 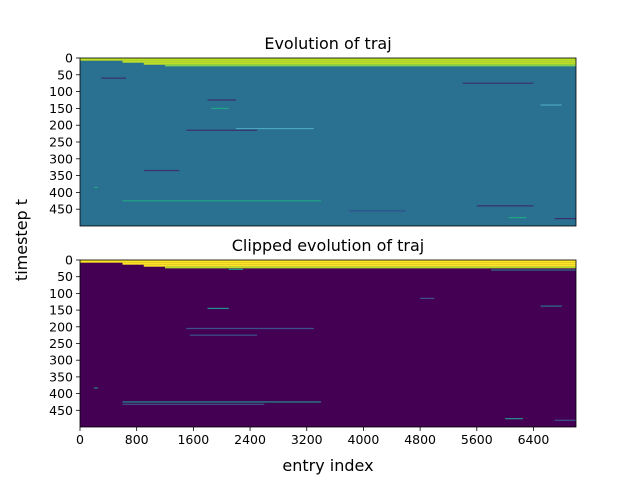 What do you see at coordinates (477, 439) in the screenshot?
I see `x-tick-label: 5600` at bounding box center [477, 439].